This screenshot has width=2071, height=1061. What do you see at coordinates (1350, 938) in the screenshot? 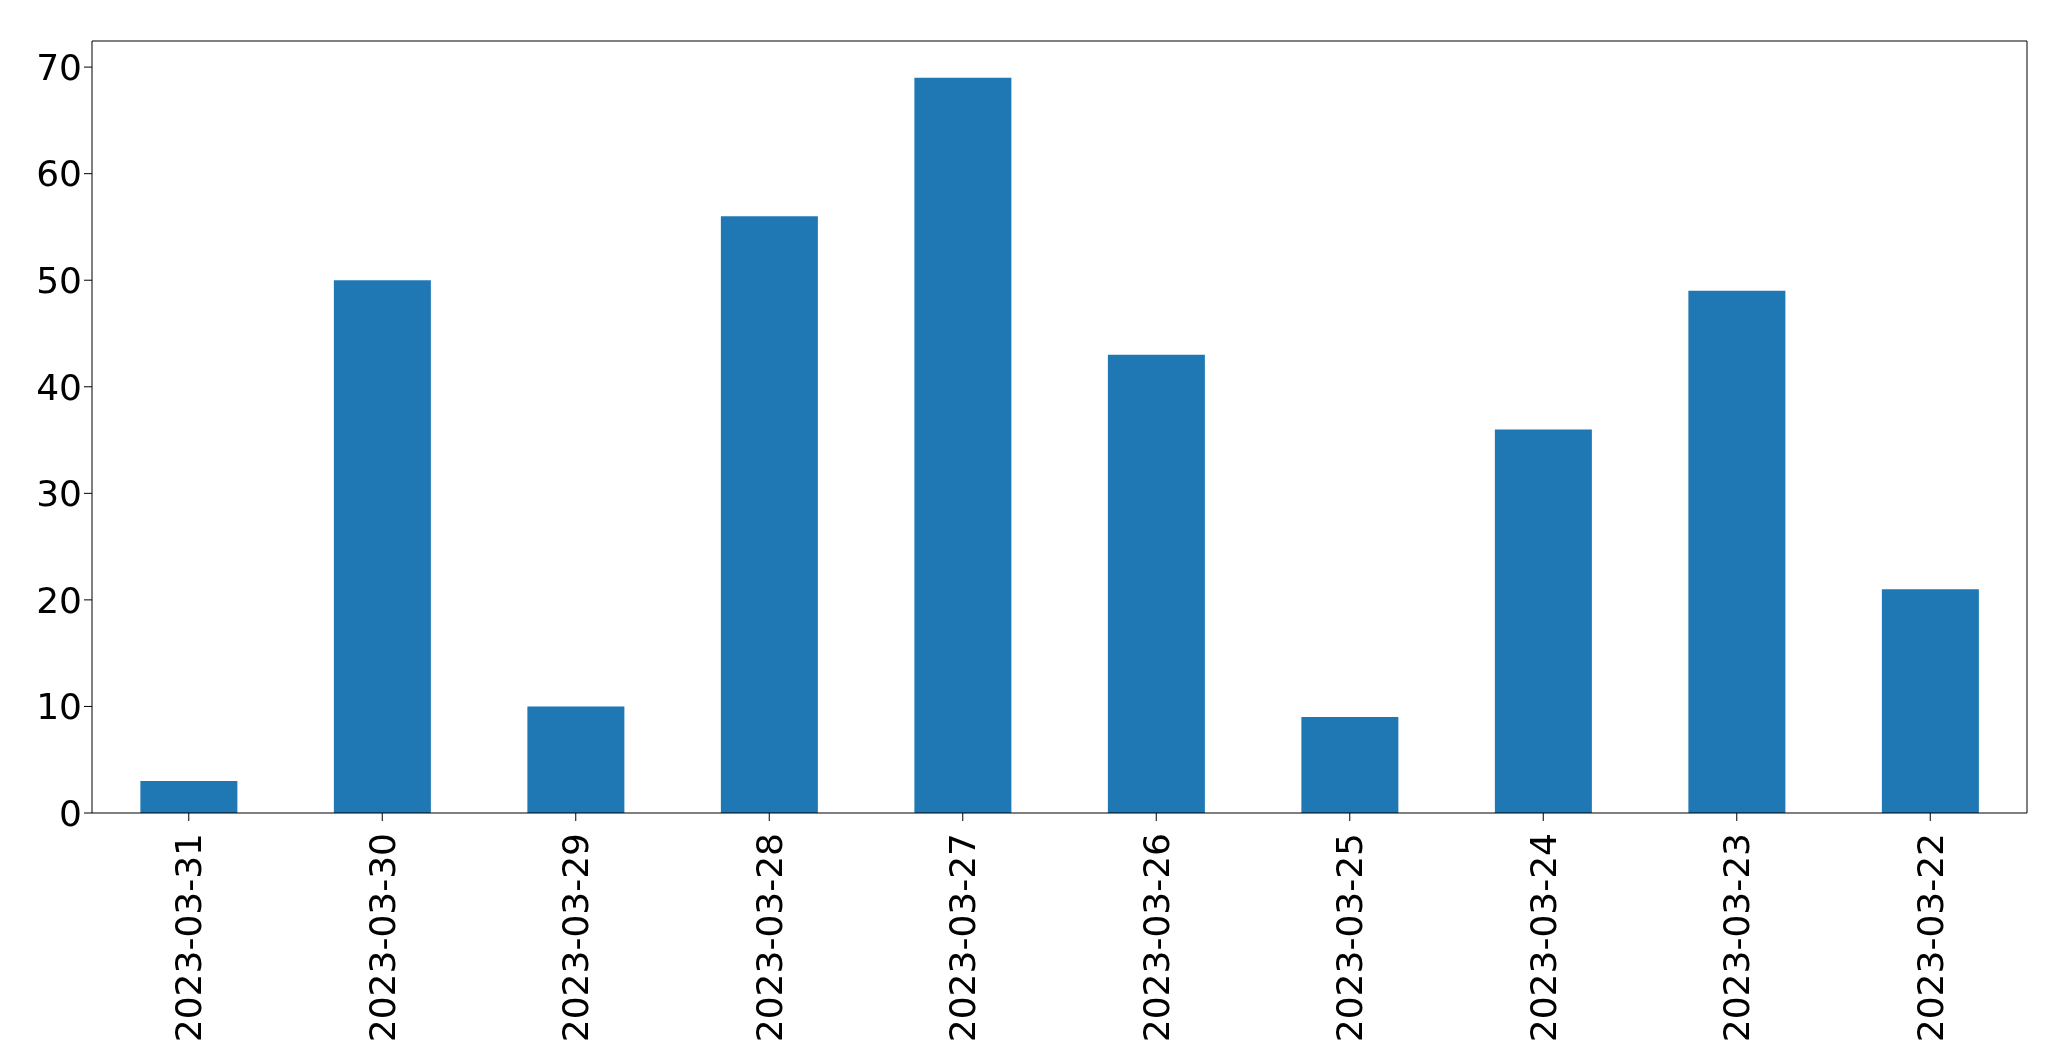
I see `x-tick-label: 2023-03-25` at bounding box center [1350, 938].